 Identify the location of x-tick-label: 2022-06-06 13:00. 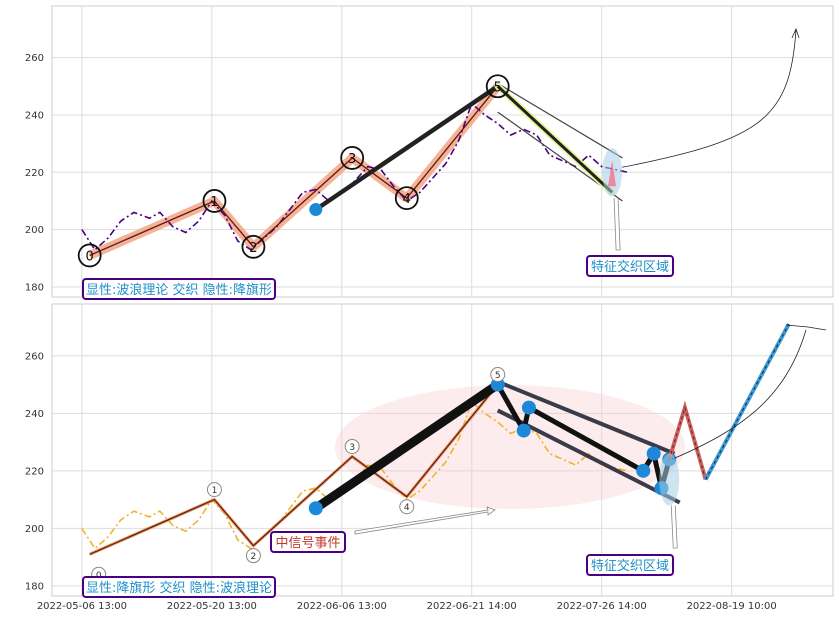
(342, 606).